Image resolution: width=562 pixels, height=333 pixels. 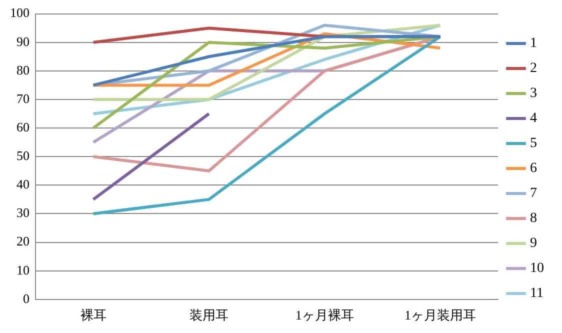 I want to click on x-tick-label: 1ヶ月裸耳, so click(x=324, y=315).